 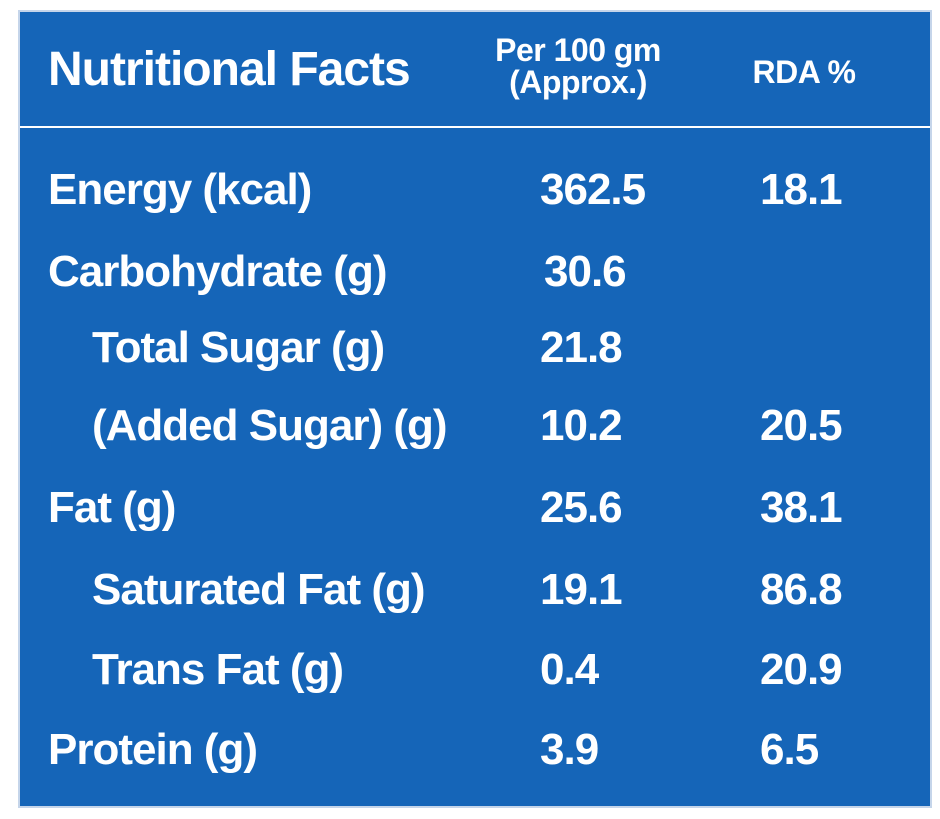 What do you see at coordinates (238, 347) in the screenshot?
I see `nutrient-label: Total Sugar (g)` at bounding box center [238, 347].